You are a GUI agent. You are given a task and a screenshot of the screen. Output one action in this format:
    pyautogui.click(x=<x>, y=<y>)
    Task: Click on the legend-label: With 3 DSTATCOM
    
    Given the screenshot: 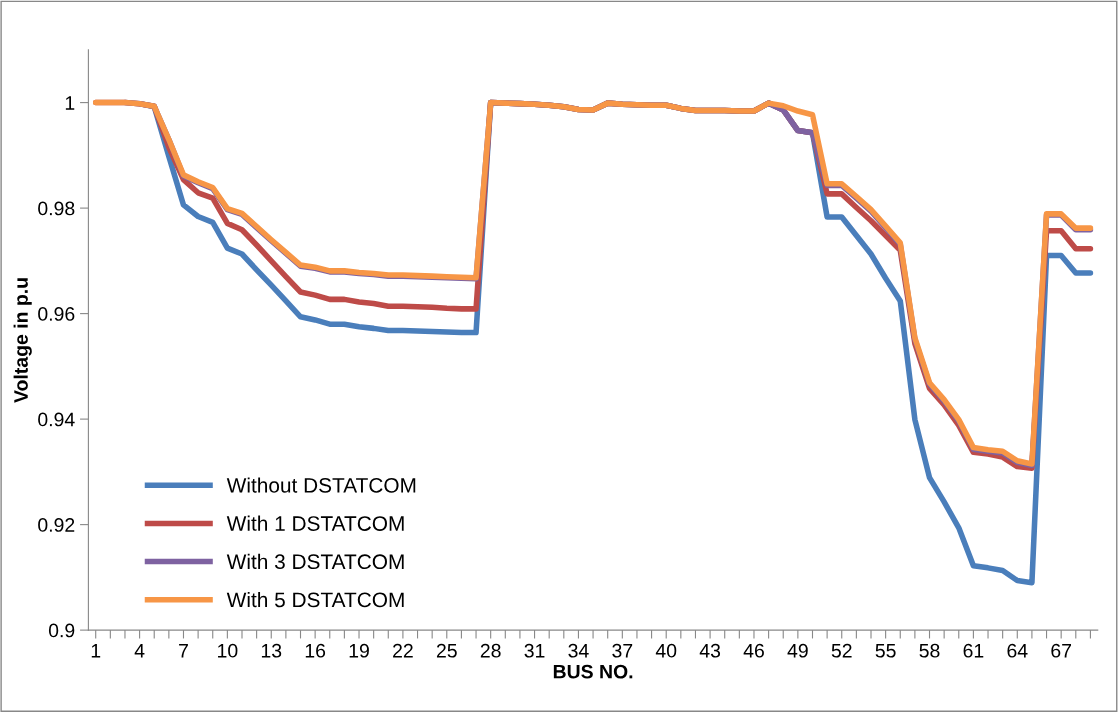 What is the action you would take?
    pyautogui.click(x=315, y=561)
    